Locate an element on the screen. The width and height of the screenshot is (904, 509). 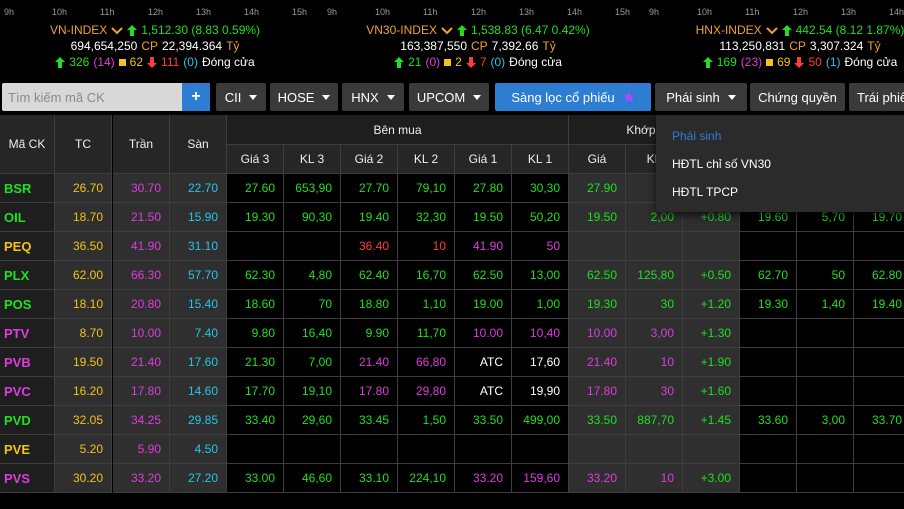
data-cell: 7,00 is located at coordinates (312, 362).